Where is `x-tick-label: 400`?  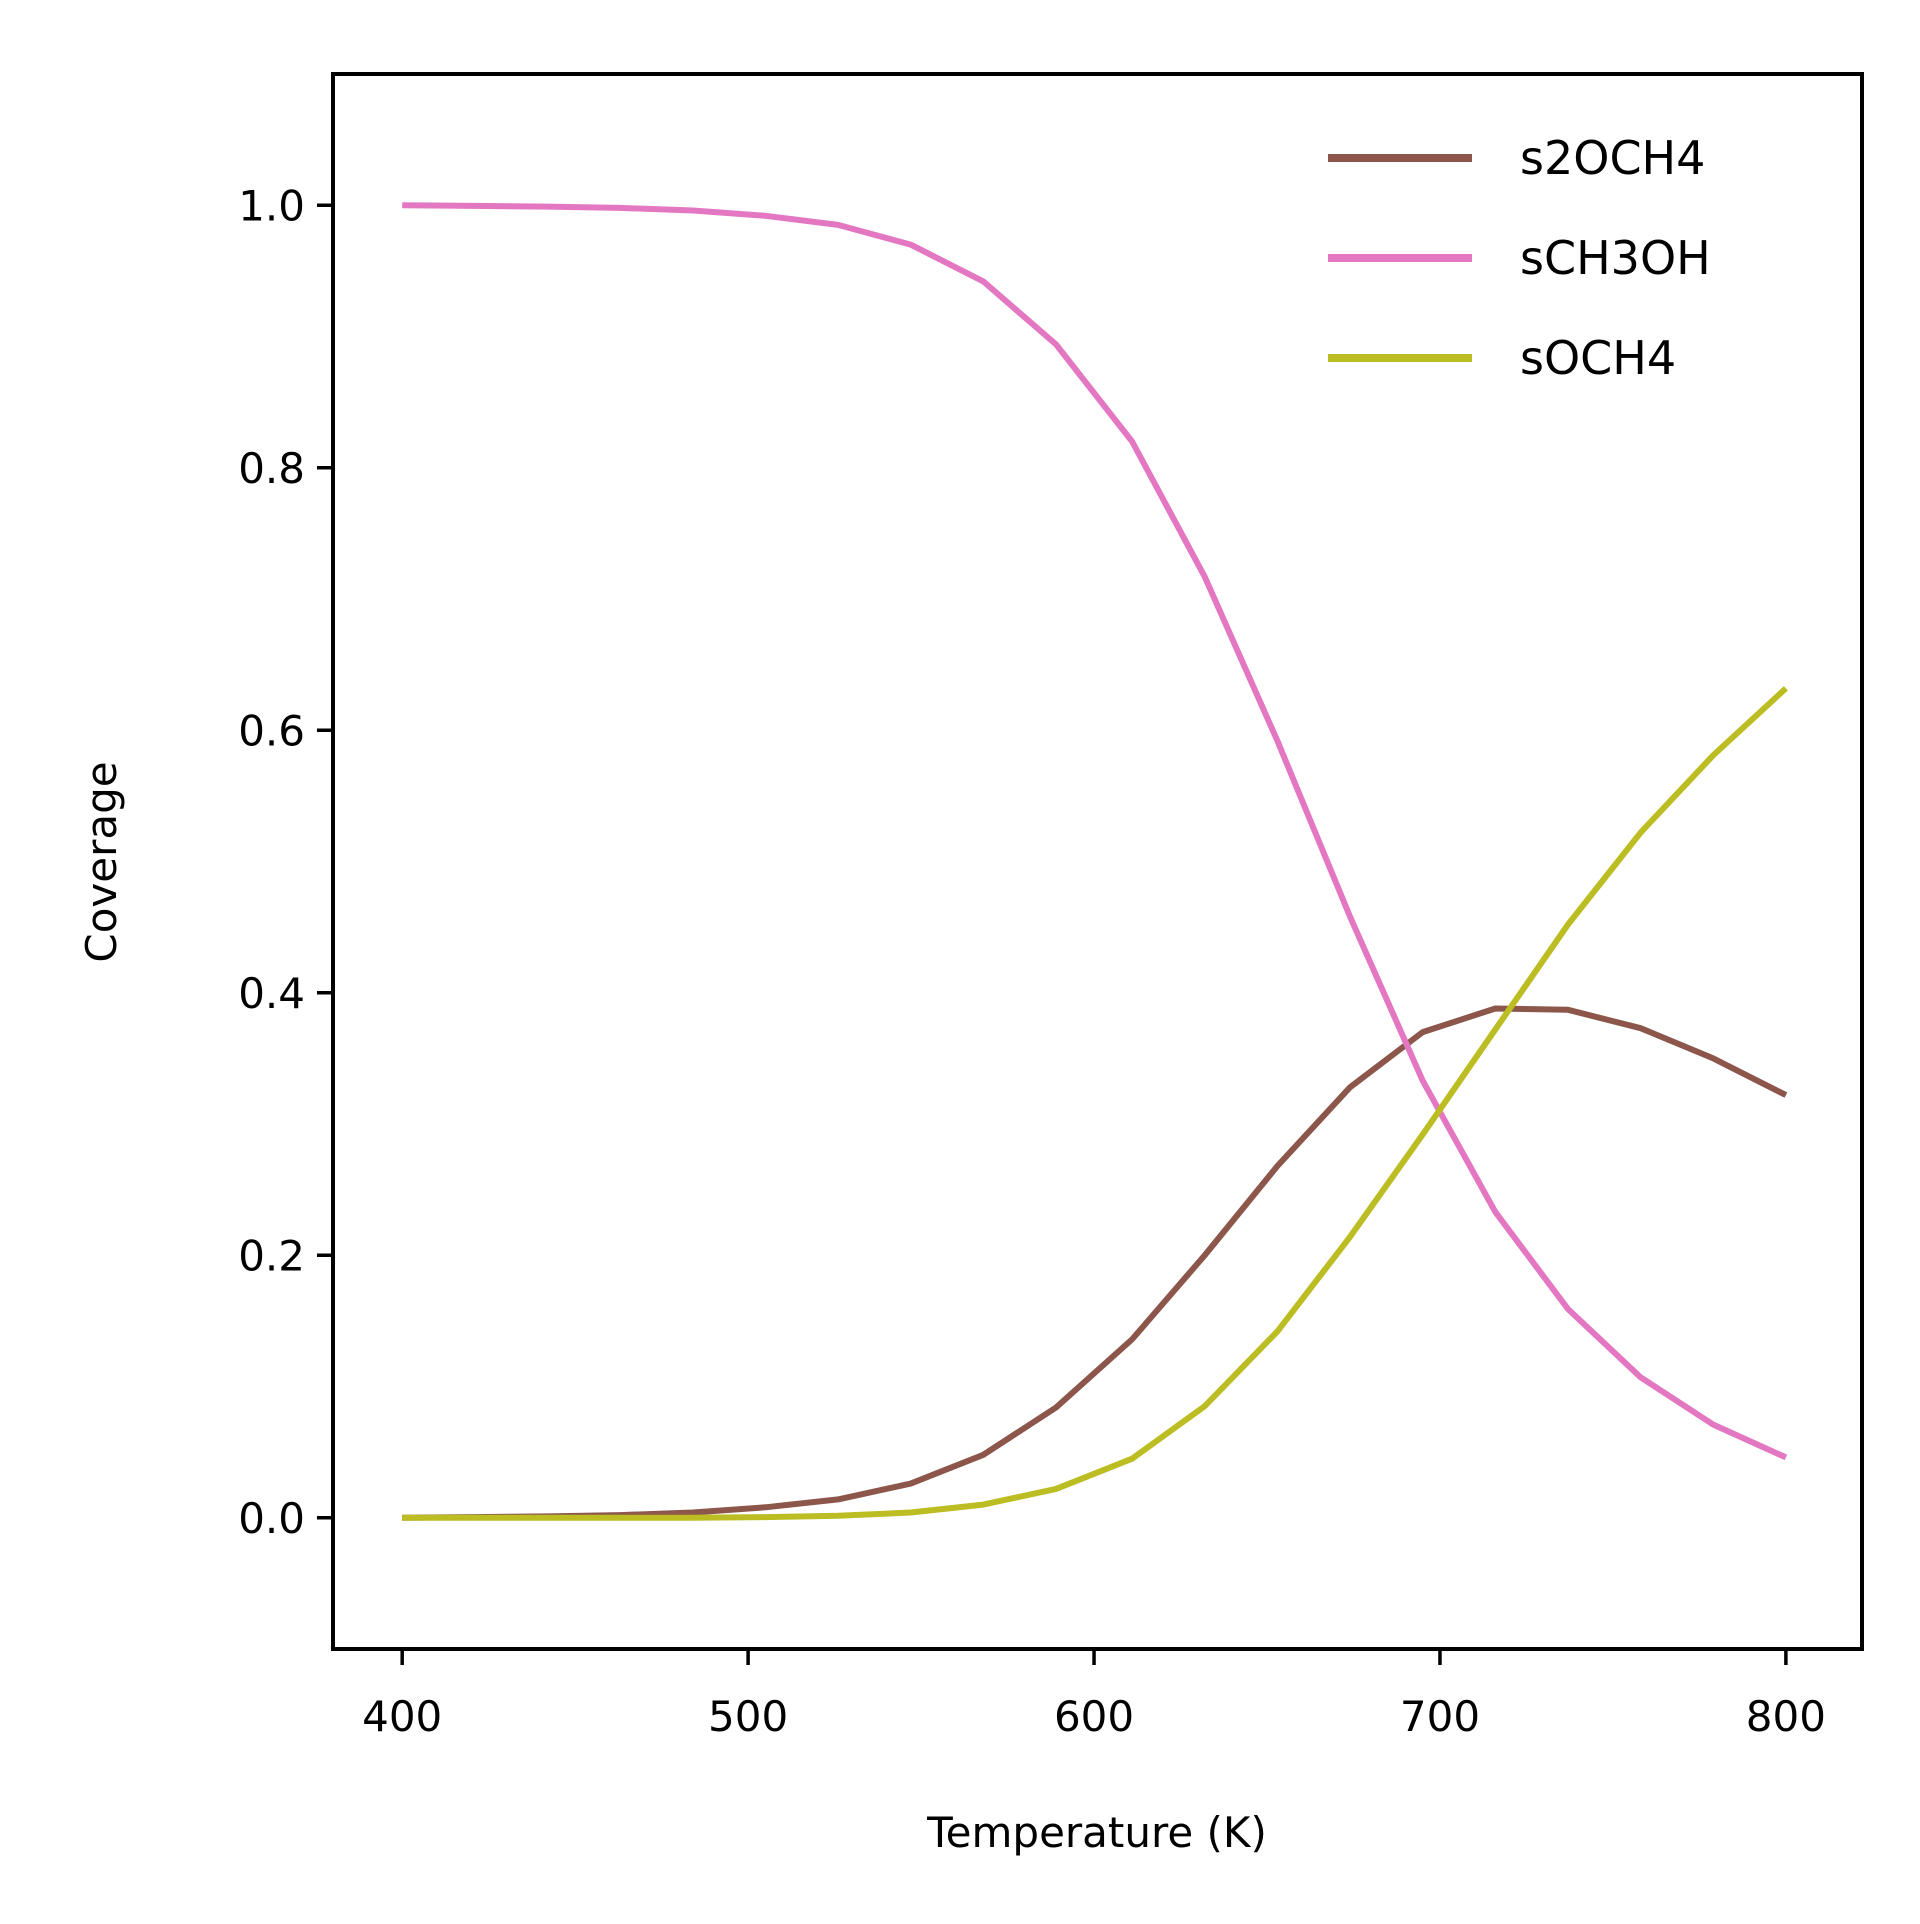 x-tick-label: 400 is located at coordinates (402, 1716).